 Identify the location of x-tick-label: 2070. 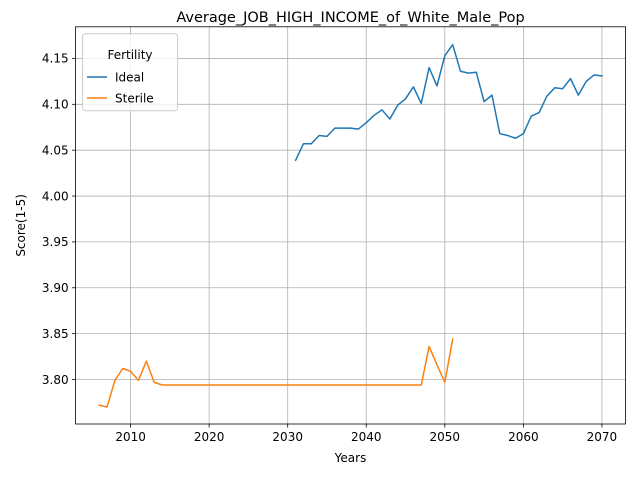
(602, 437).